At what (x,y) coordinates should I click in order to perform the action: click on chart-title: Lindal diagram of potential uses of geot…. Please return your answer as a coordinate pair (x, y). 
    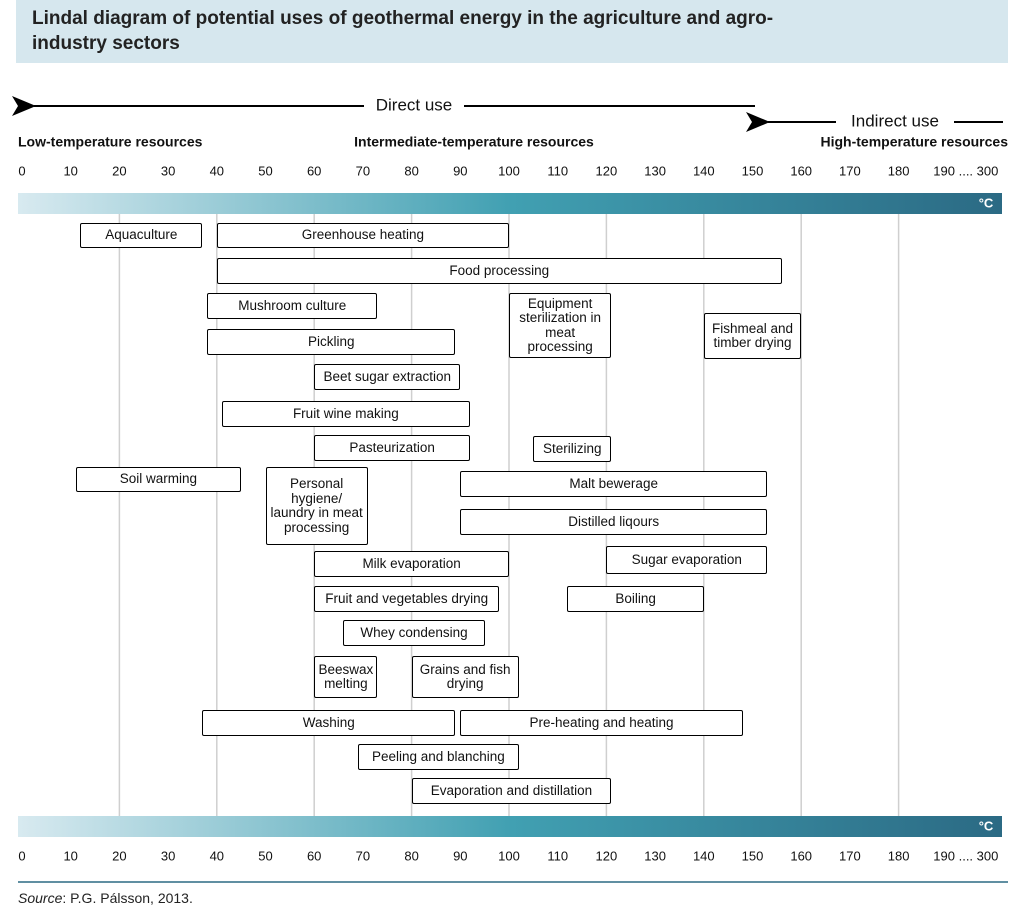
    Looking at the image, I should click on (403, 31).